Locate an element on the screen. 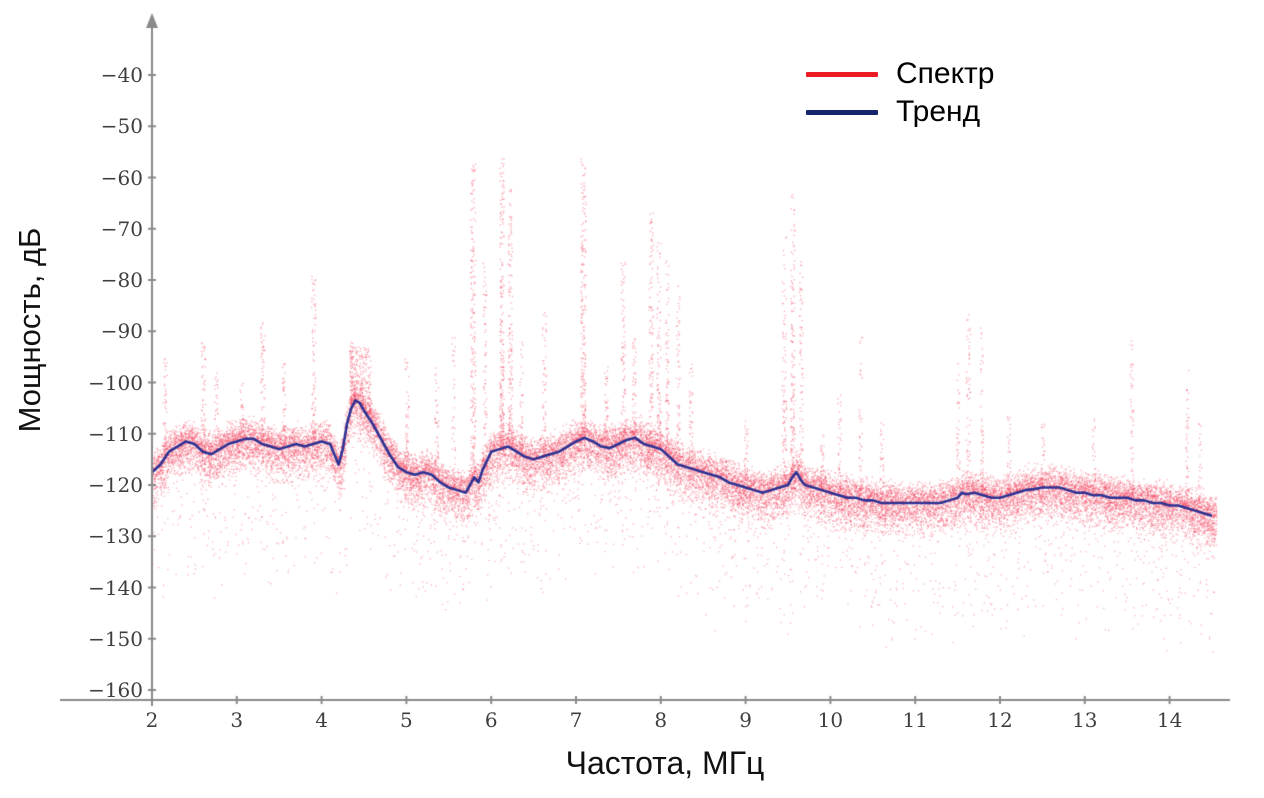 This screenshot has height=798, width=1264. y-tick-label: −100 is located at coordinates (115, 382).